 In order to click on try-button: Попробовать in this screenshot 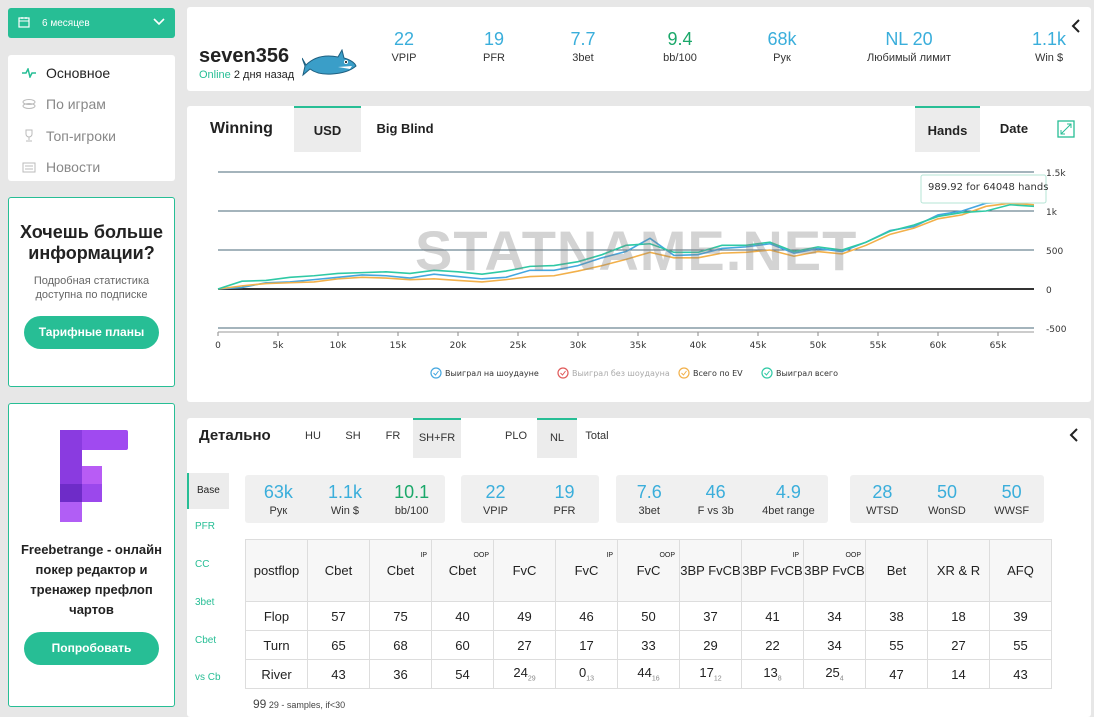, I will do `click(91, 648)`.